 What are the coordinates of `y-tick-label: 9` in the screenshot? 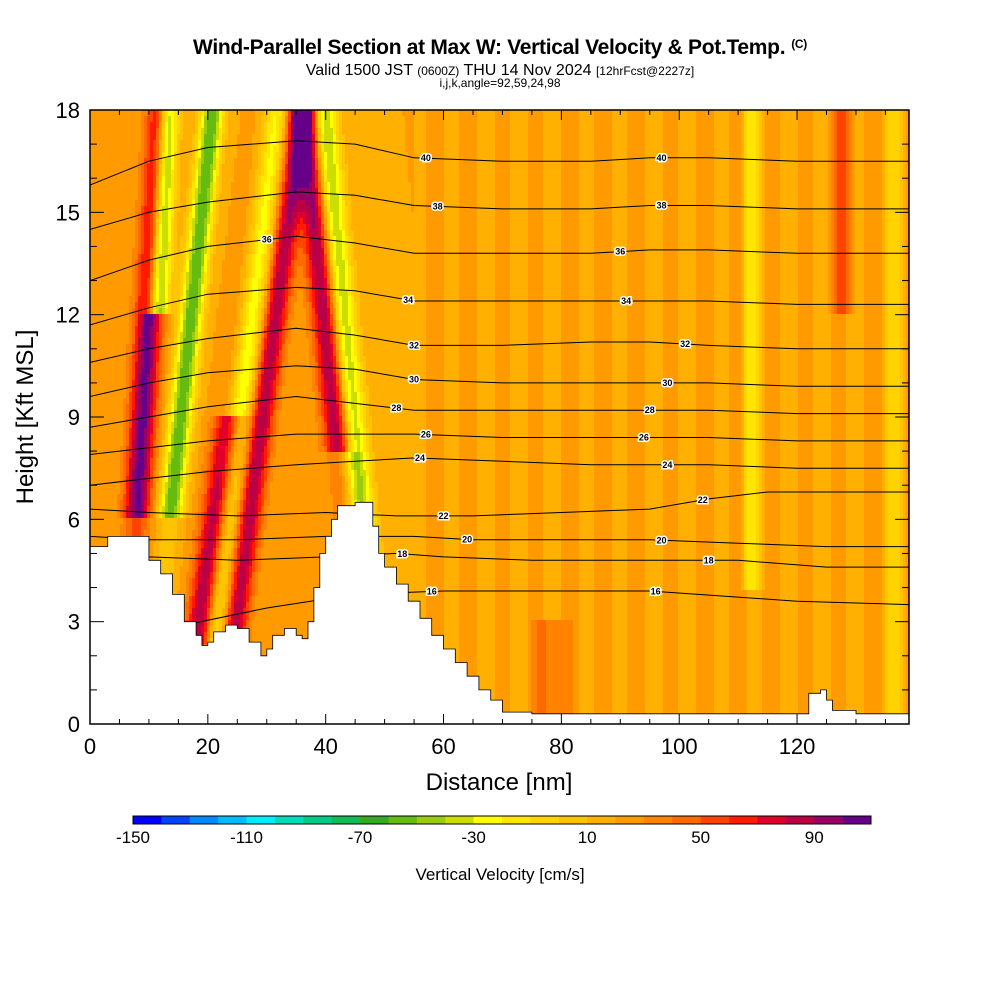 It's located at (74, 417).